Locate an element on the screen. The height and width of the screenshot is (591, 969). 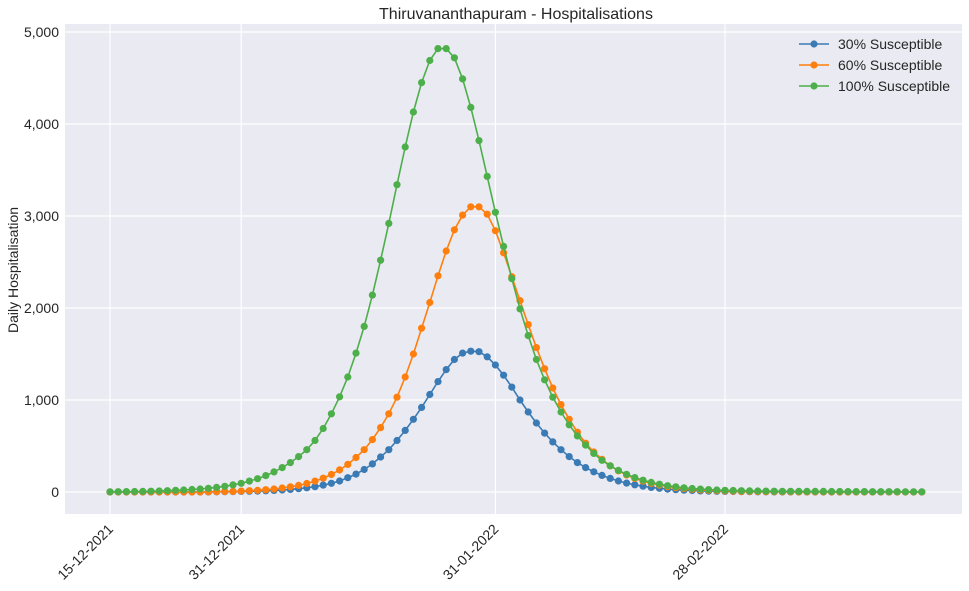
x-tick-label: 28-02-2022 is located at coordinates (700, 552).